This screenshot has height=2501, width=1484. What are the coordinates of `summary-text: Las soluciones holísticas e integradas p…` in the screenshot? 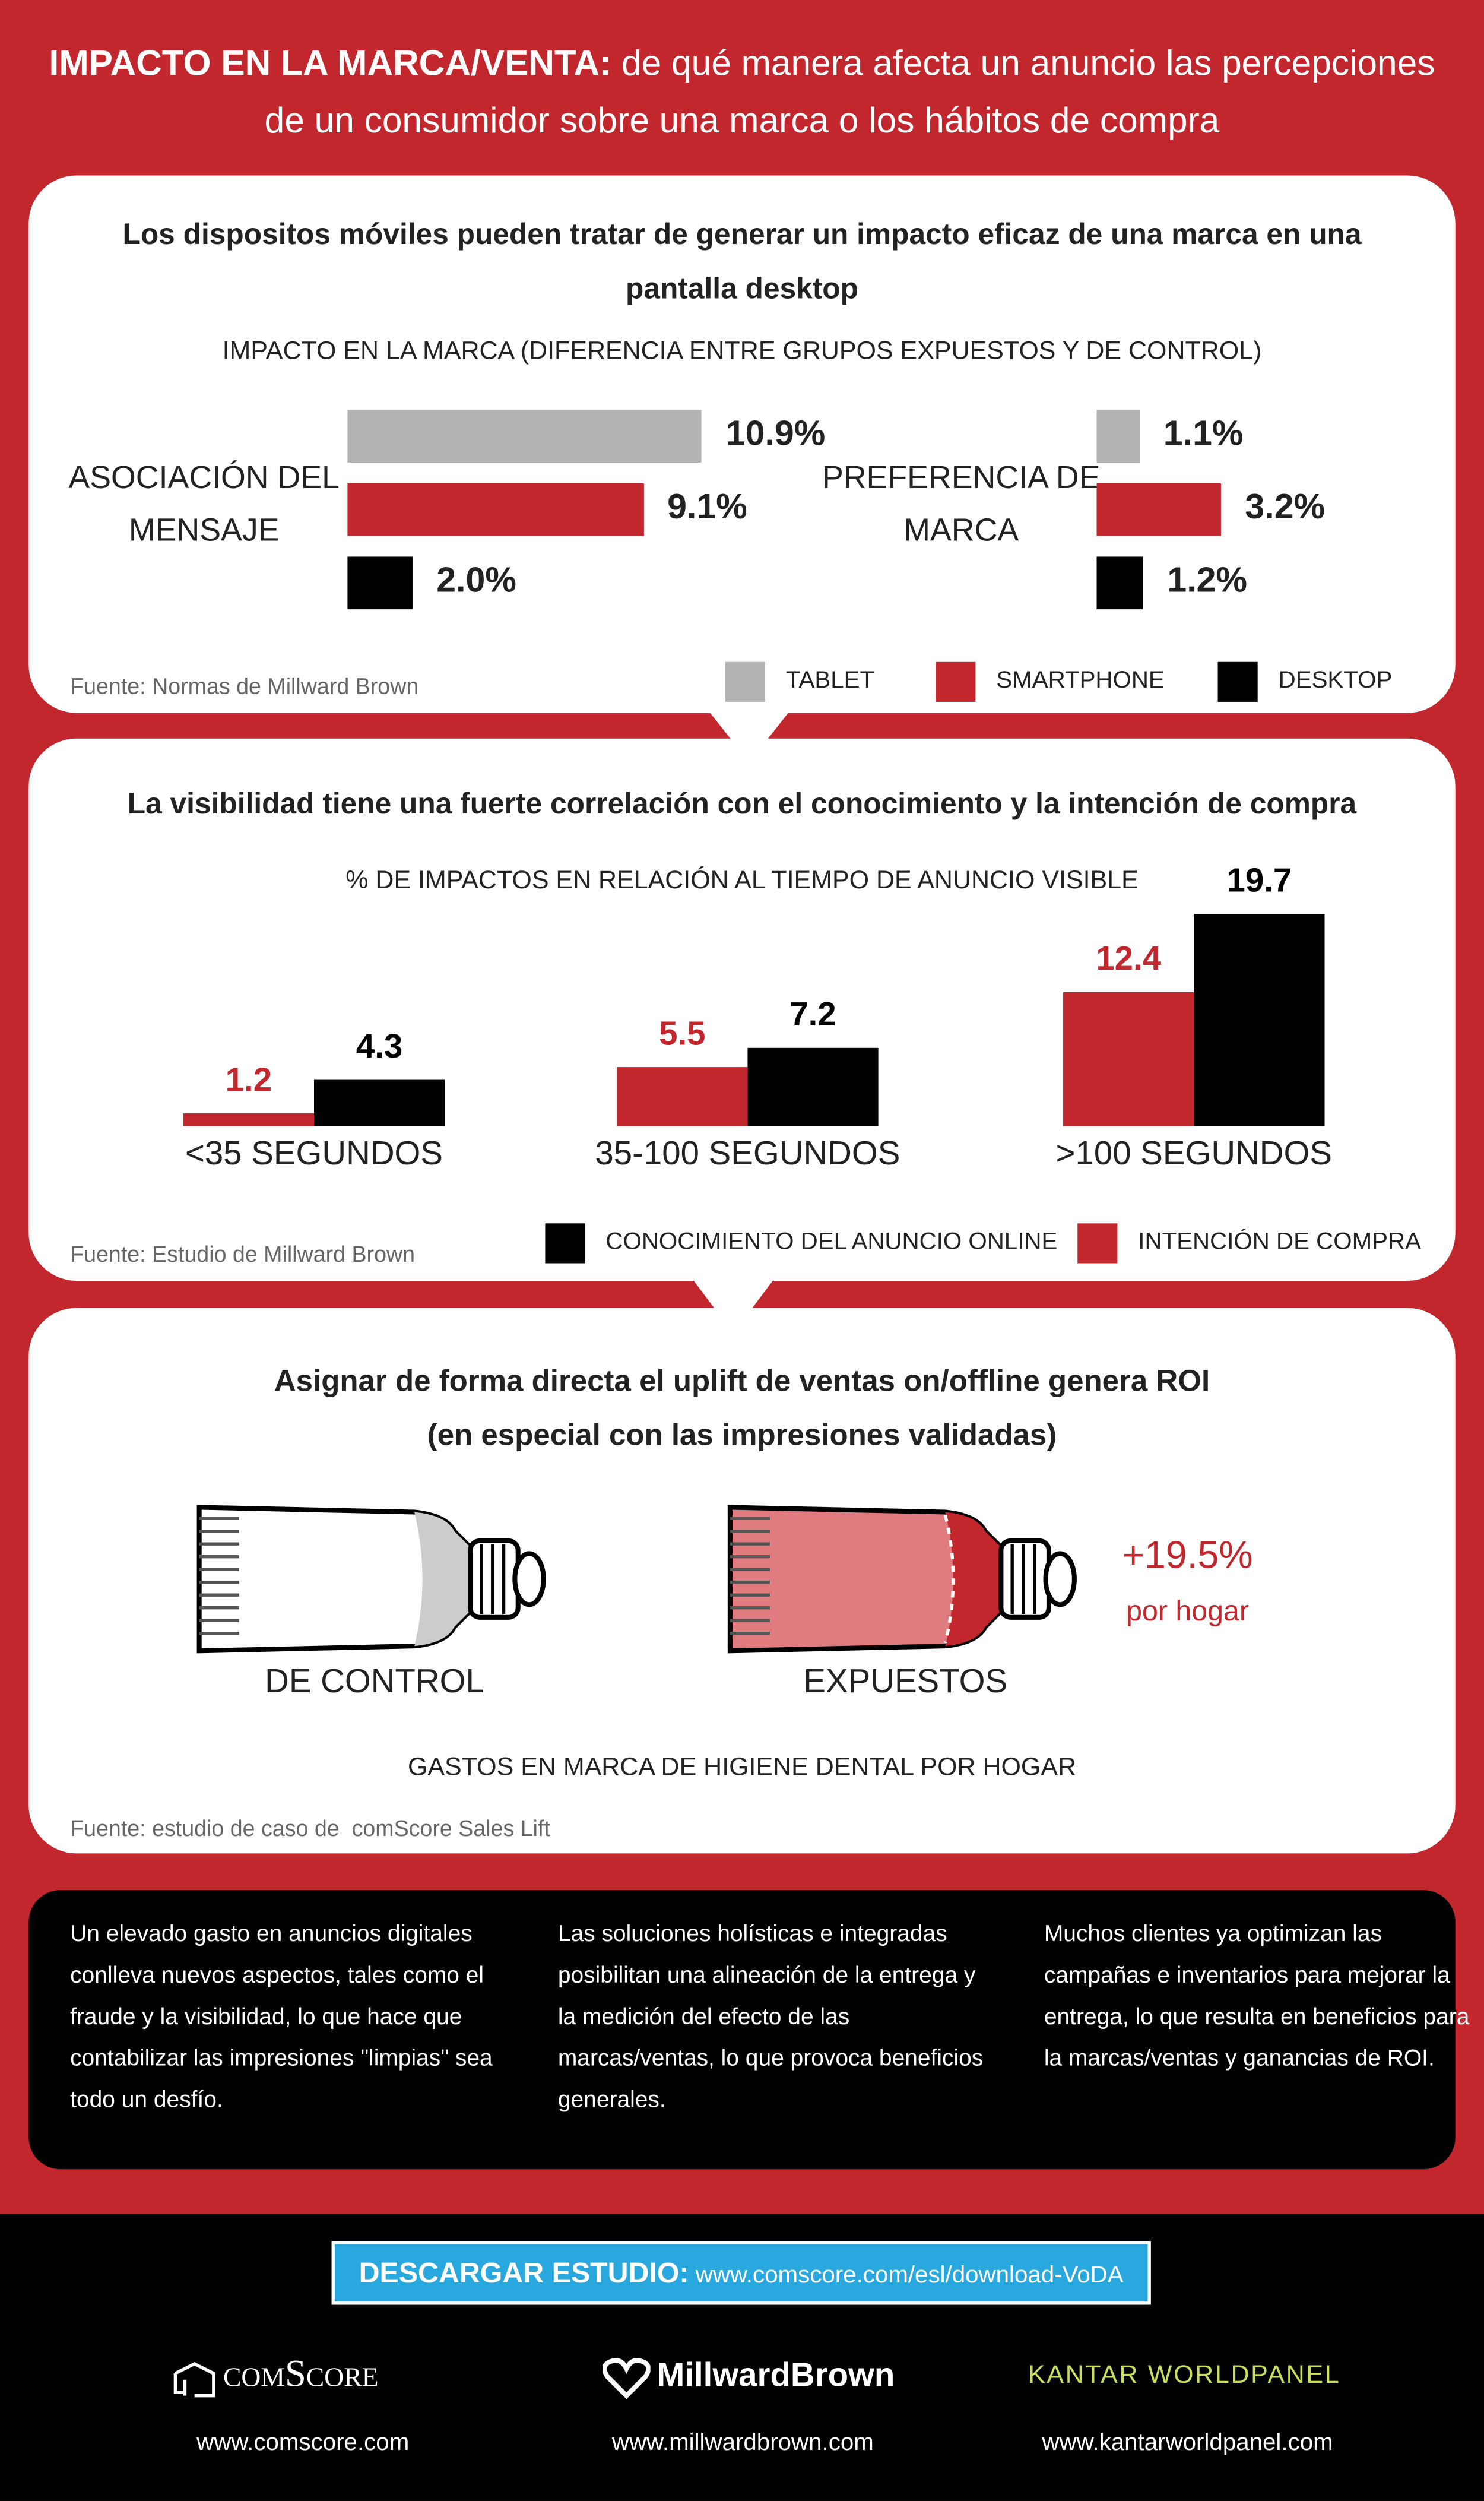 It's located at (770, 2017).